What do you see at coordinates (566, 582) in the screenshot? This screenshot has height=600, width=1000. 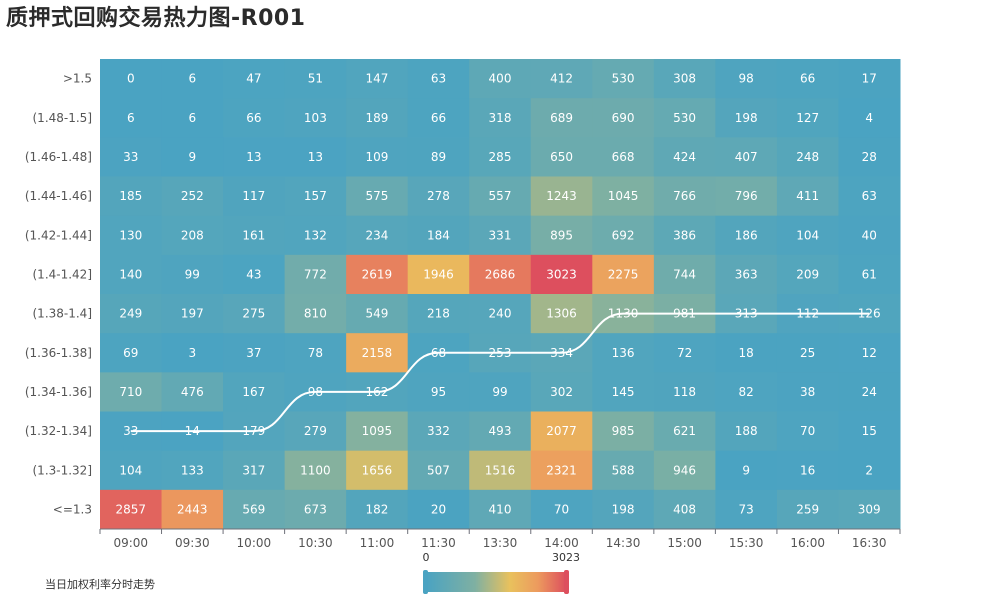 I see `visual-map-handle-max` at bounding box center [566, 582].